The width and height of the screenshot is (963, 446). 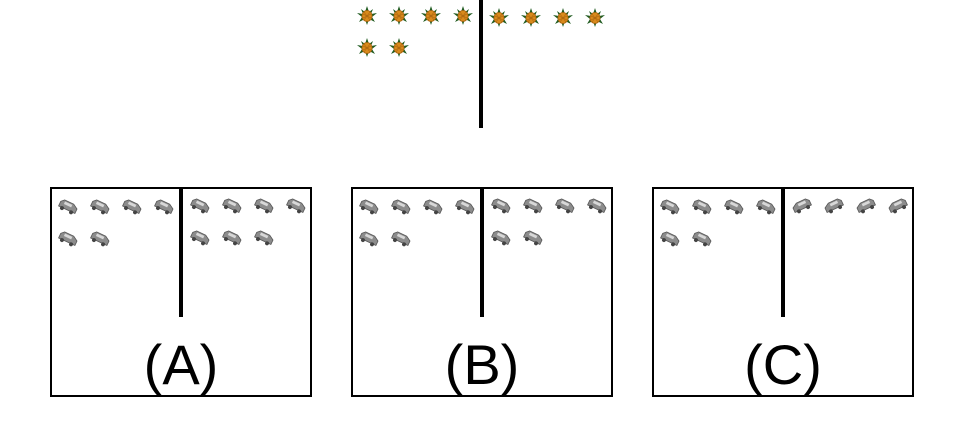 I want to click on option-a-label: (A), so click(x=181, y=364).